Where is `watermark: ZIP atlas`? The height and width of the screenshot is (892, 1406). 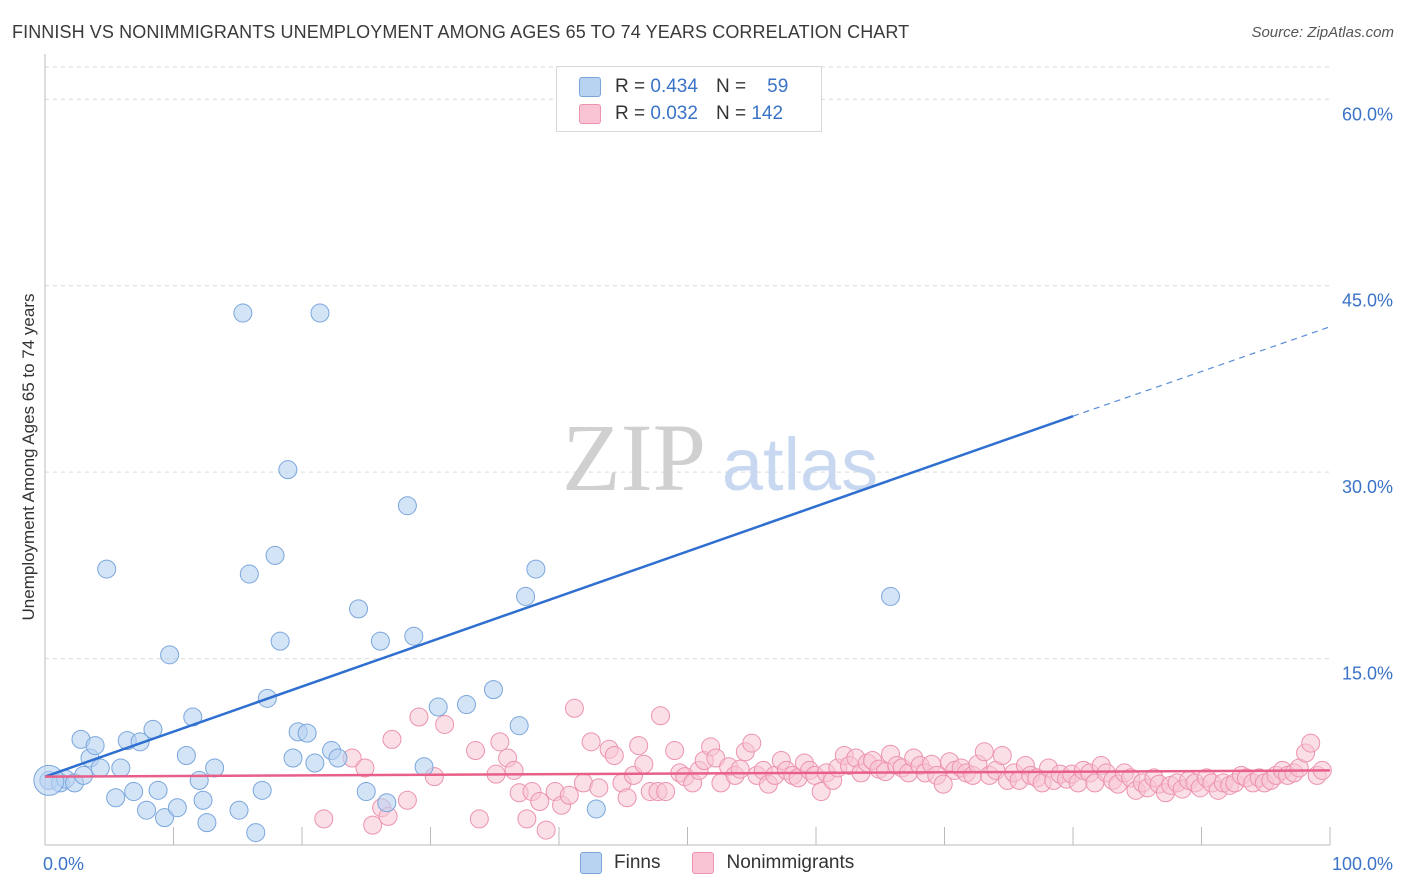
watermark: ZIP atlas is located at coordinates (720, 457).